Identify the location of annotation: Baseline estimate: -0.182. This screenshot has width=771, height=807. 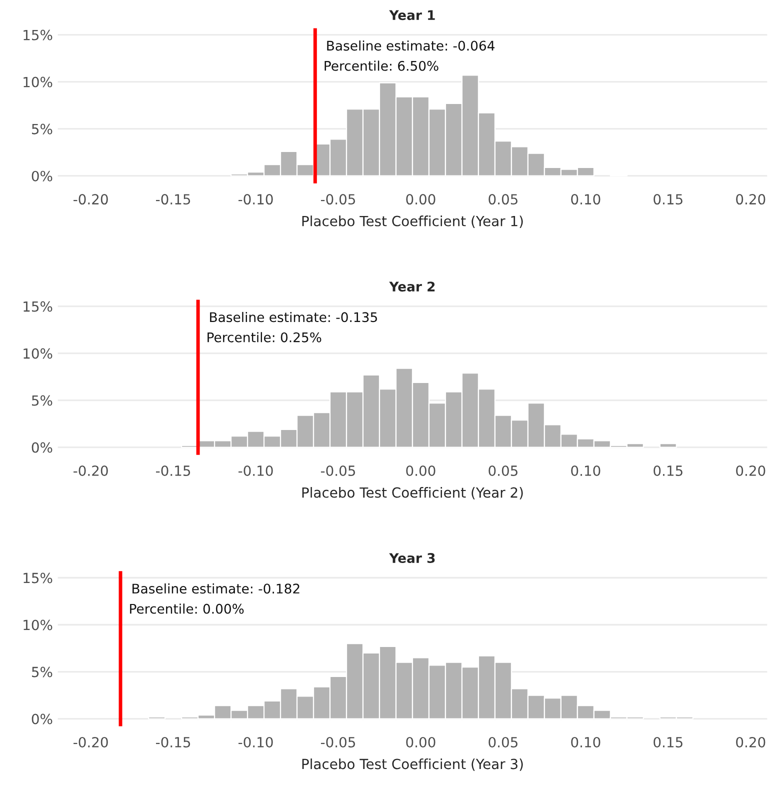
(216, 588).